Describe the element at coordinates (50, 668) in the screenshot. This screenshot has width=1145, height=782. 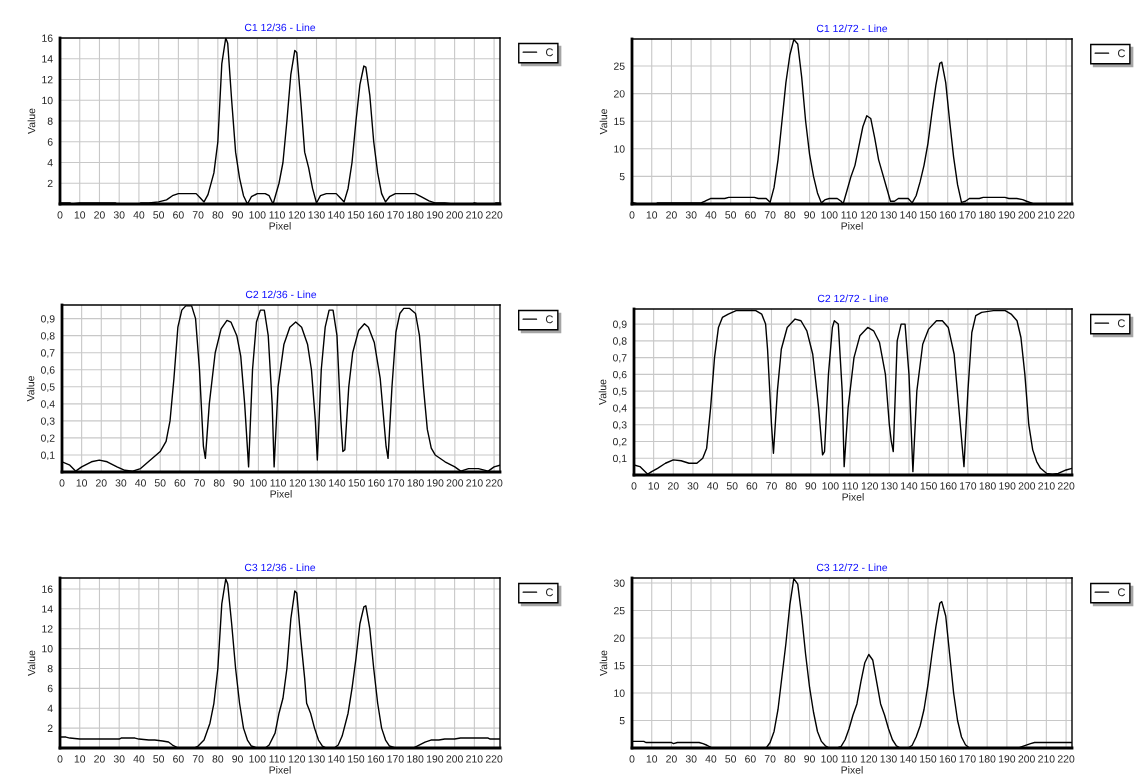
I see `y-tick-label: 8` at that location.